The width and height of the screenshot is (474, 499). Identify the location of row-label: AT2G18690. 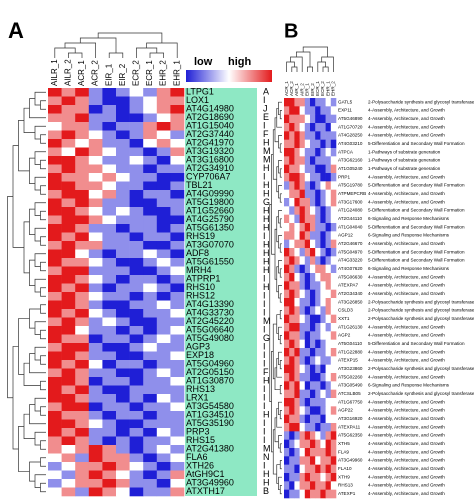
(210, 117).